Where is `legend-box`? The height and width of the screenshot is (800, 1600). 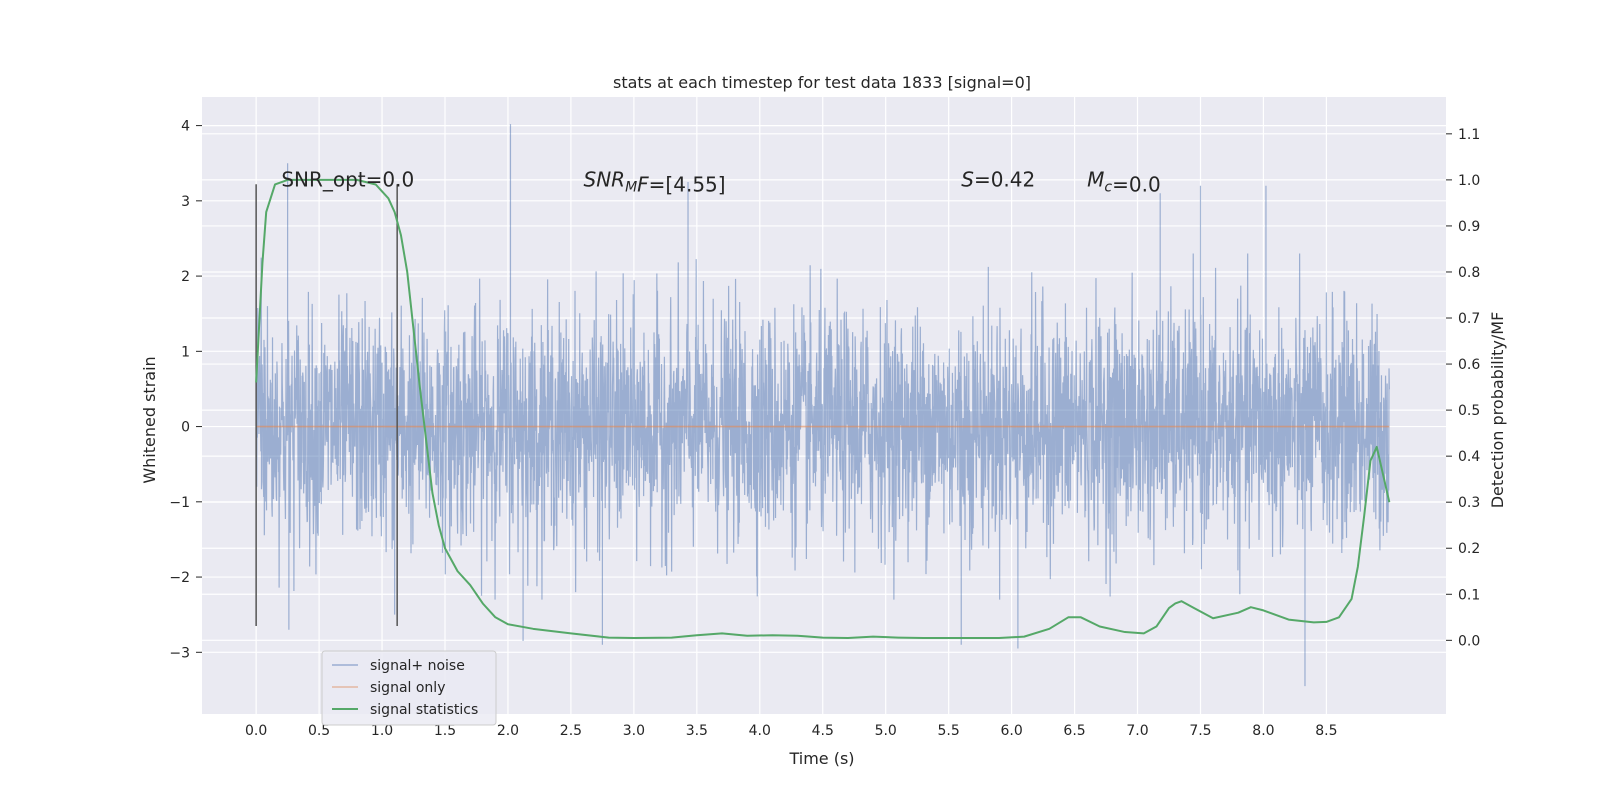
legend-box is located at coordinates (409, 688).